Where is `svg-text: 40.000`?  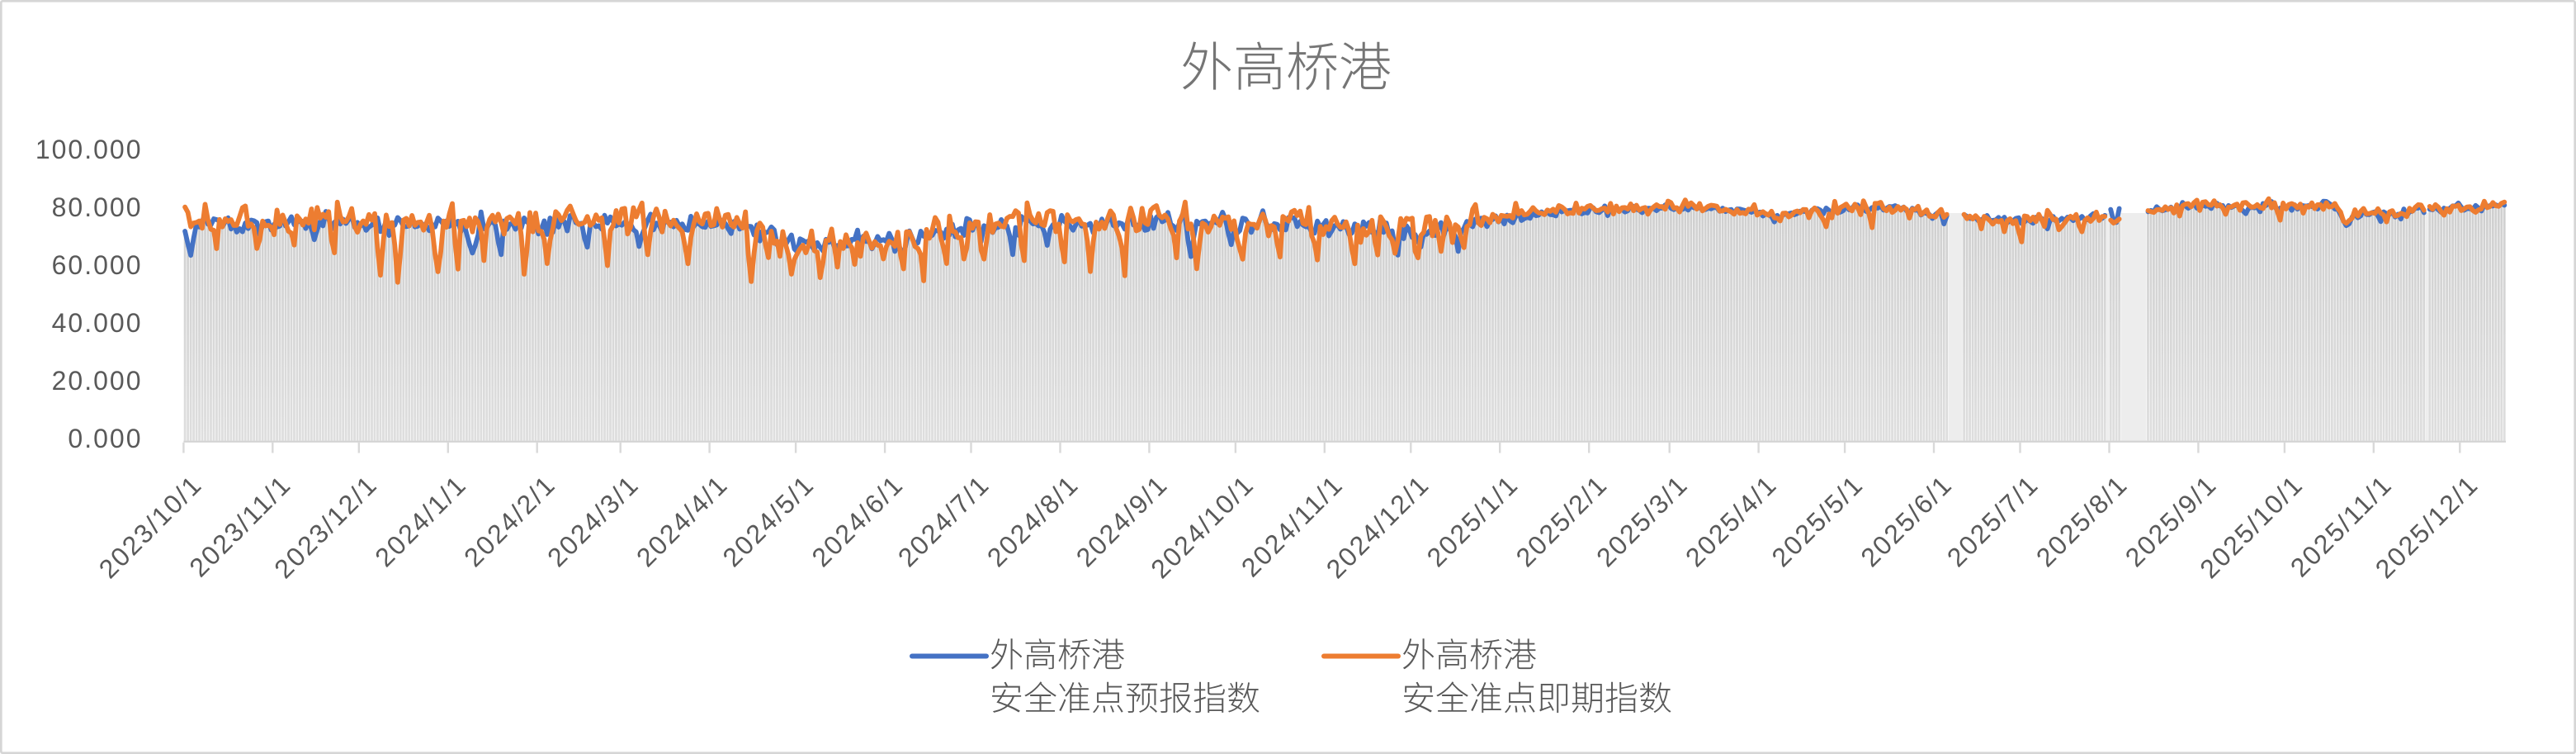
svg-text: 40.000 is located at coordinates (97, 323).